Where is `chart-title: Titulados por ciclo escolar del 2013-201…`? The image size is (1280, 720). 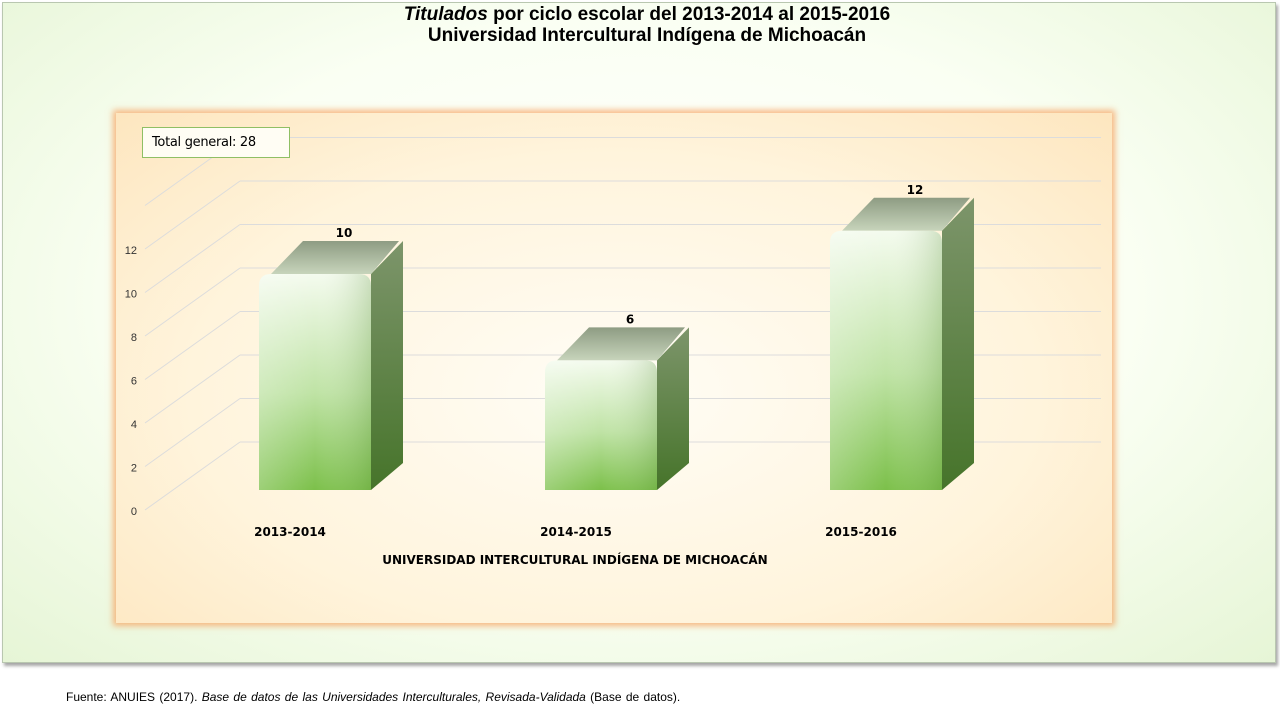
chart-title: Titulados por ciclo escolar del 2013-201… is located at coordinates (640, 25).